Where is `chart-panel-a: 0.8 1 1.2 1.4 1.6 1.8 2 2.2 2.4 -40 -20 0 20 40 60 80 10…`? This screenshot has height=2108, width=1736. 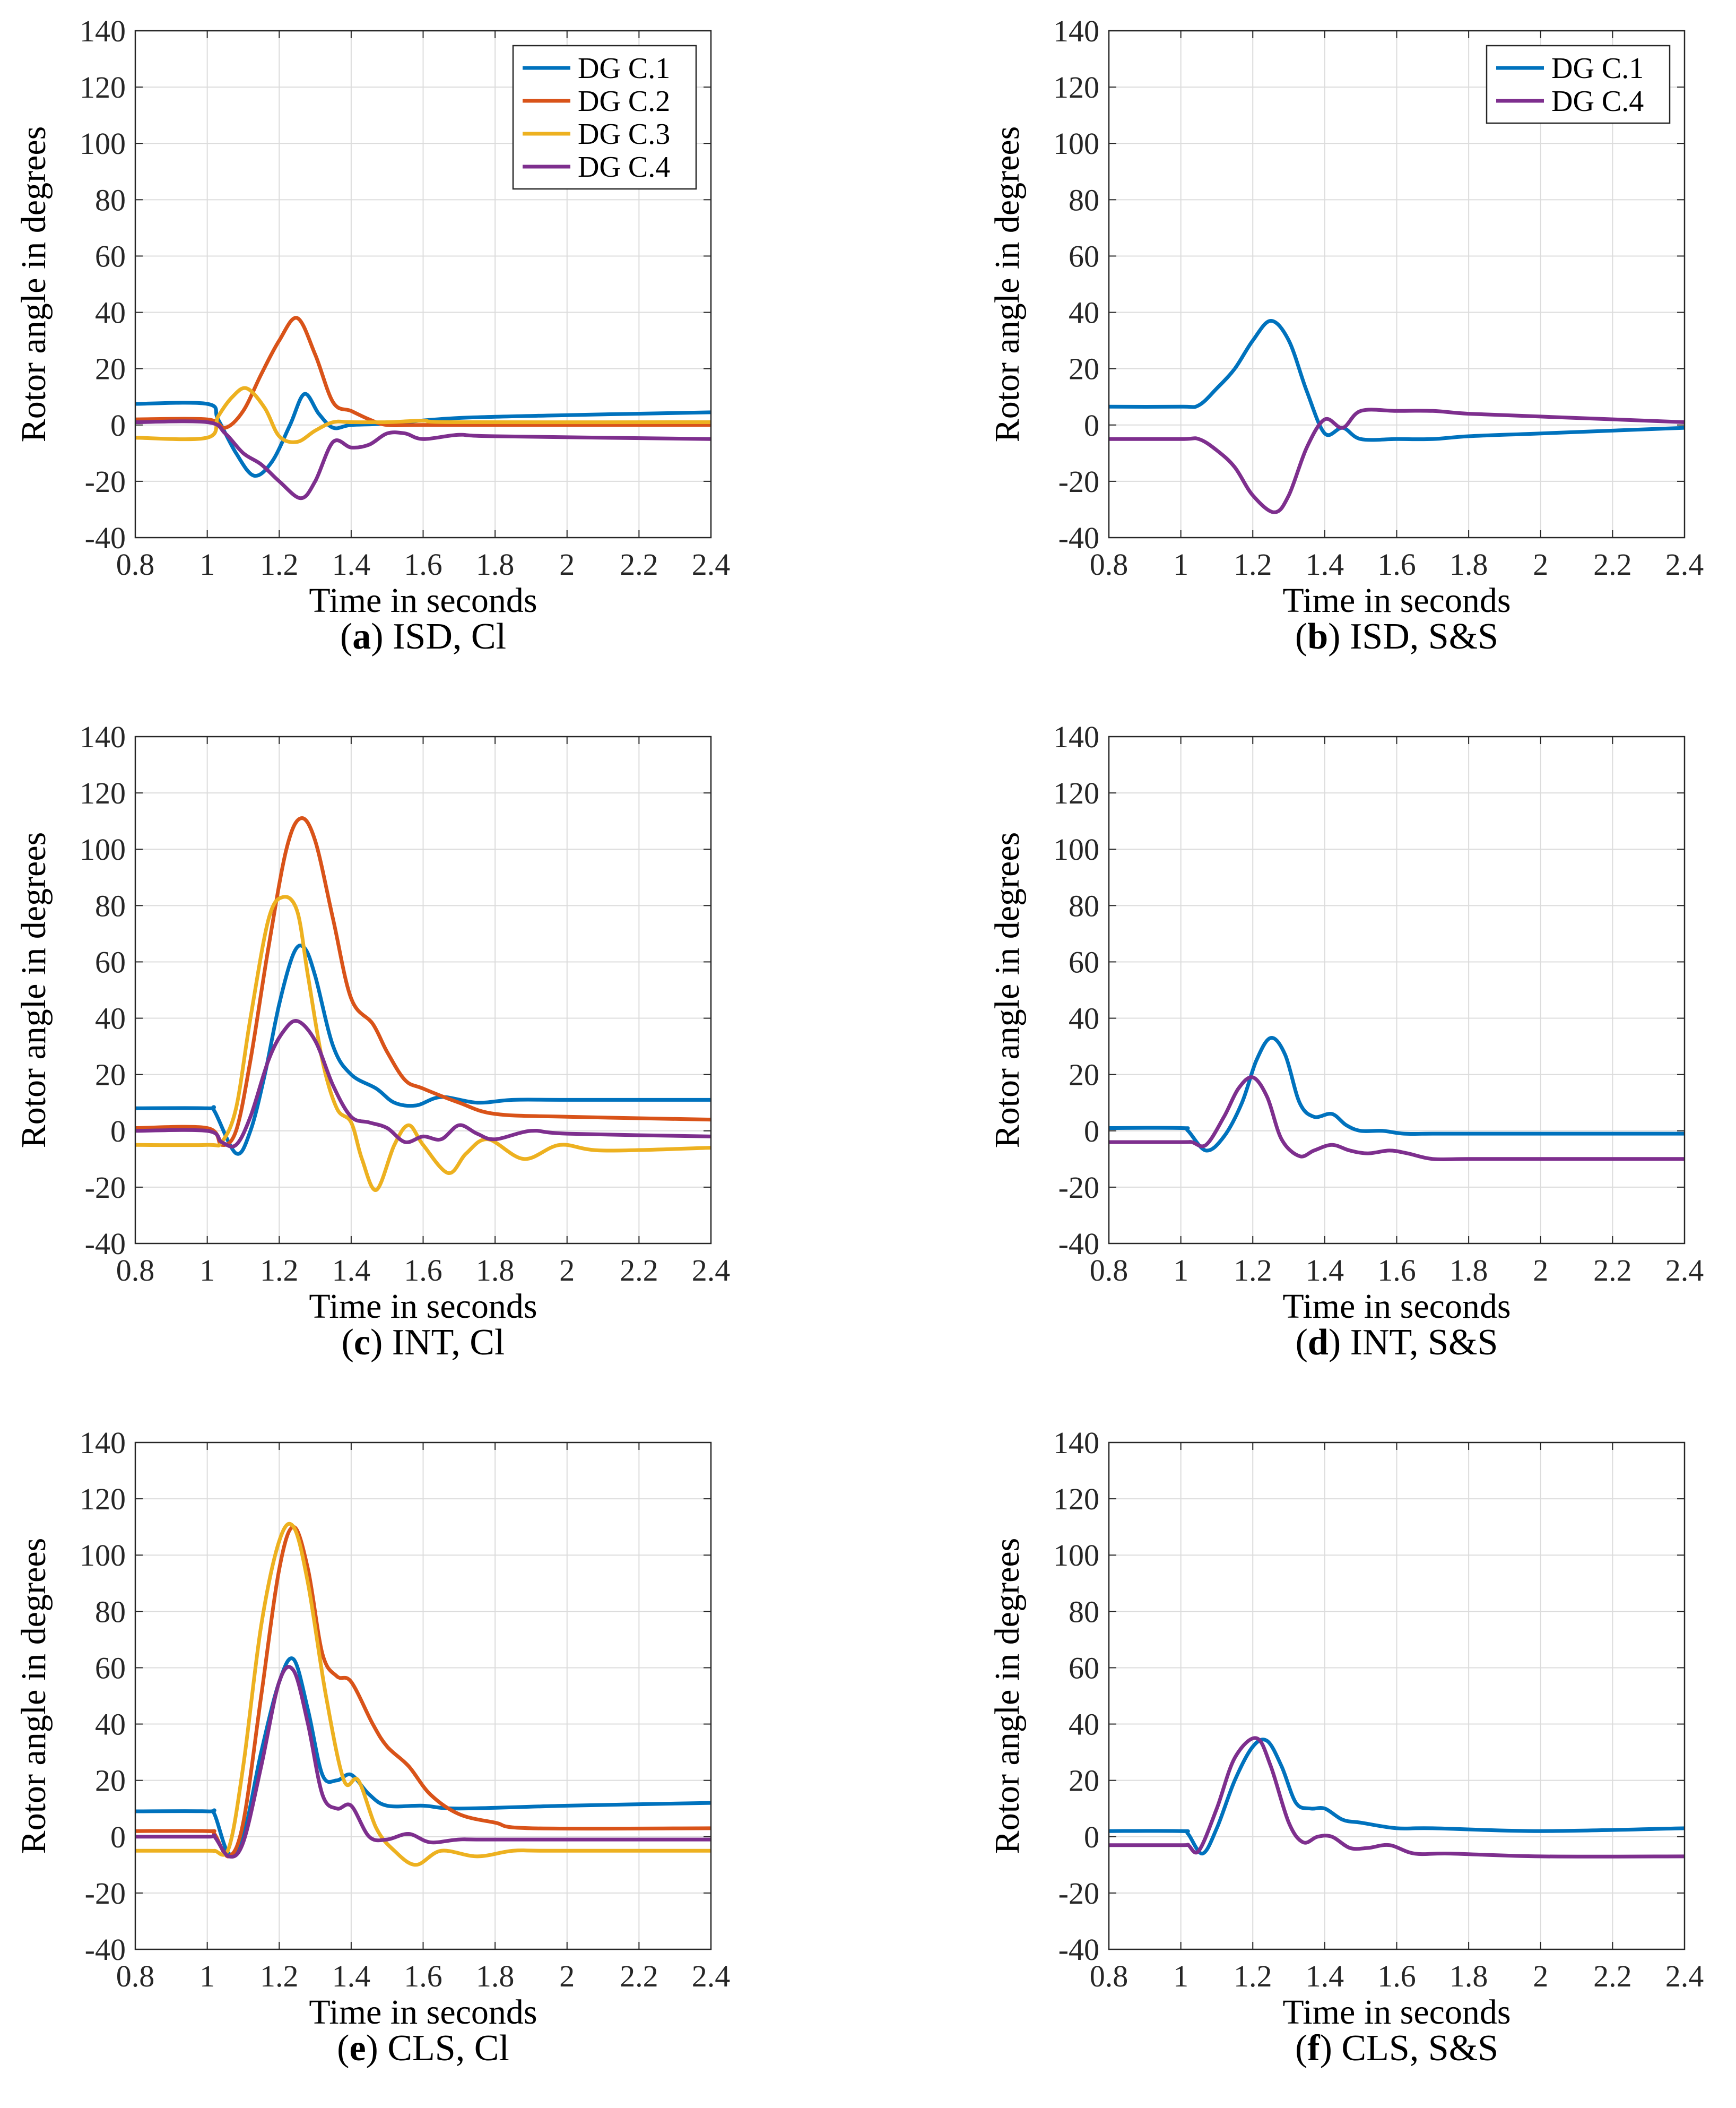 chart-panel-a: 0.8 1 1.2 1.4 1.6 1.8 2 2.2 2.4 -40 -20 0 20 40 60 80 10… is located at coordinates (372, 317).